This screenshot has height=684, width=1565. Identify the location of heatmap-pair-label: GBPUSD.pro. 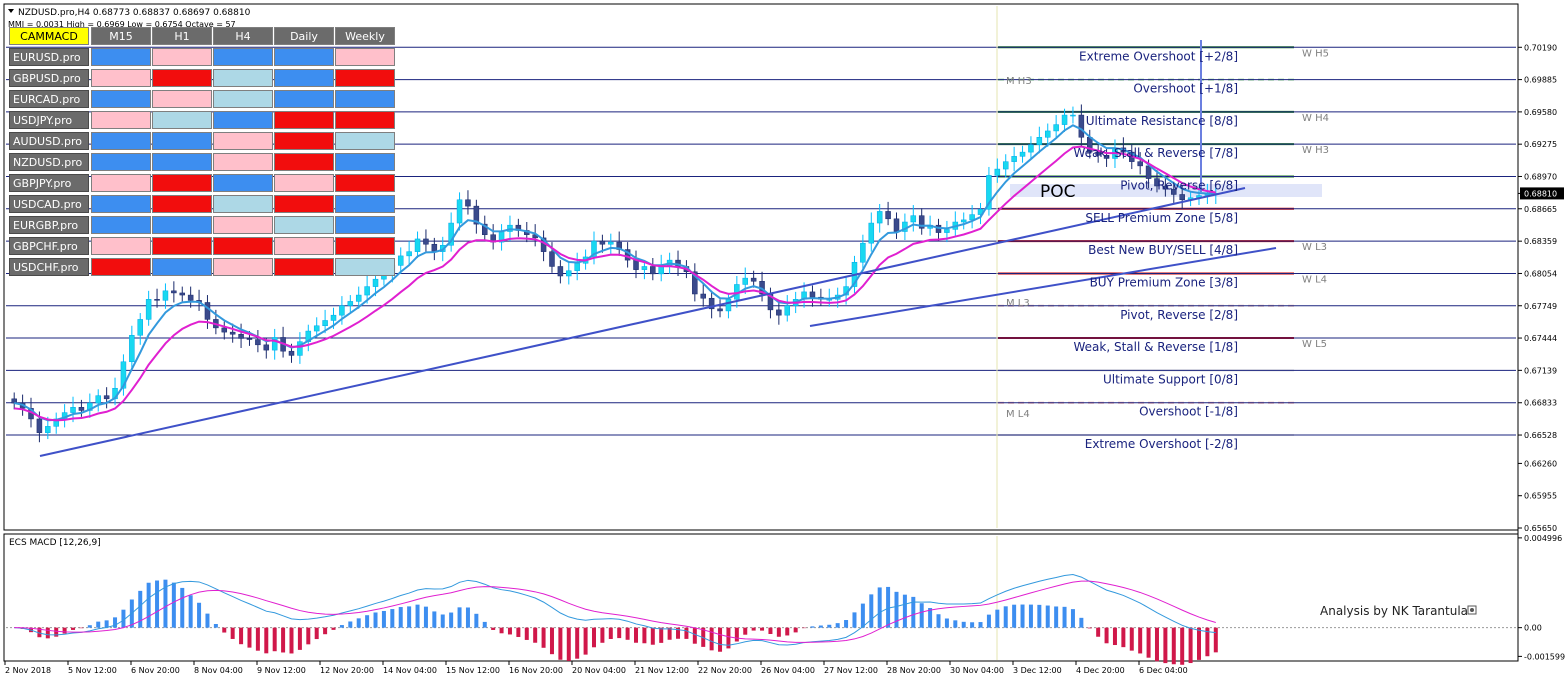
(49, 78).